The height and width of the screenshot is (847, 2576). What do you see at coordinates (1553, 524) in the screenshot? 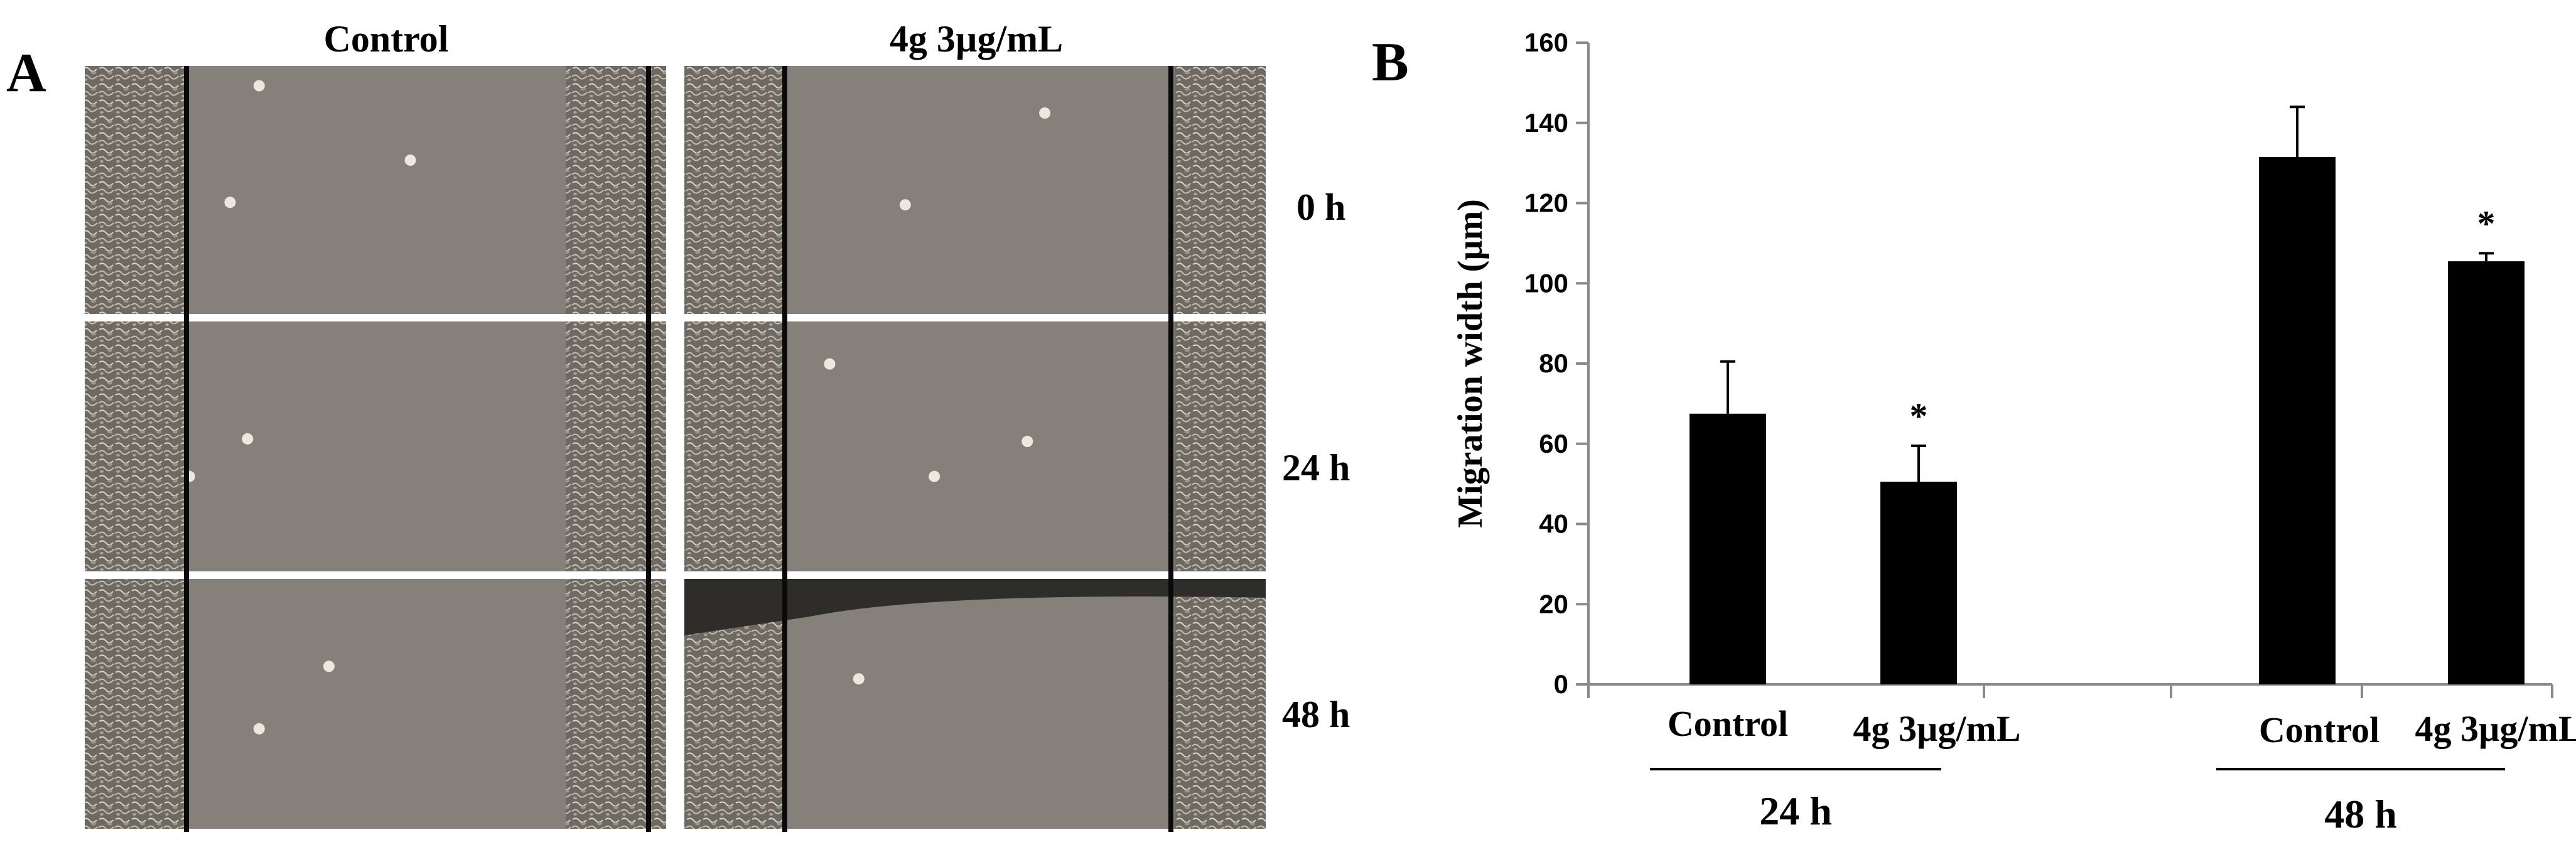
I see `y-tick-label: 40` at bounding box center [1553, 524].